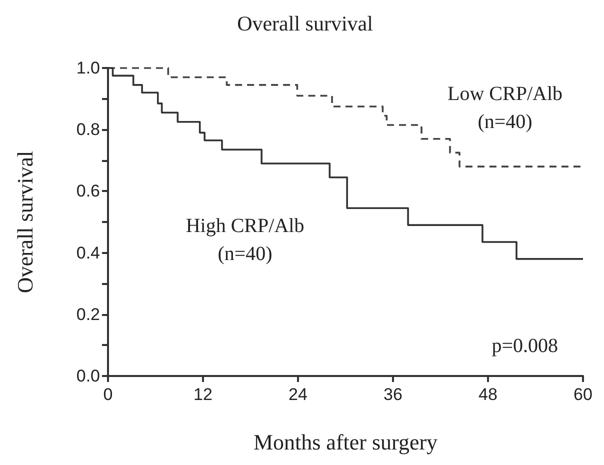  What do you see at coordinates (203, 394) in the screenshot?
I see `x-tick-label: 12` at bounding box center [203, 394].